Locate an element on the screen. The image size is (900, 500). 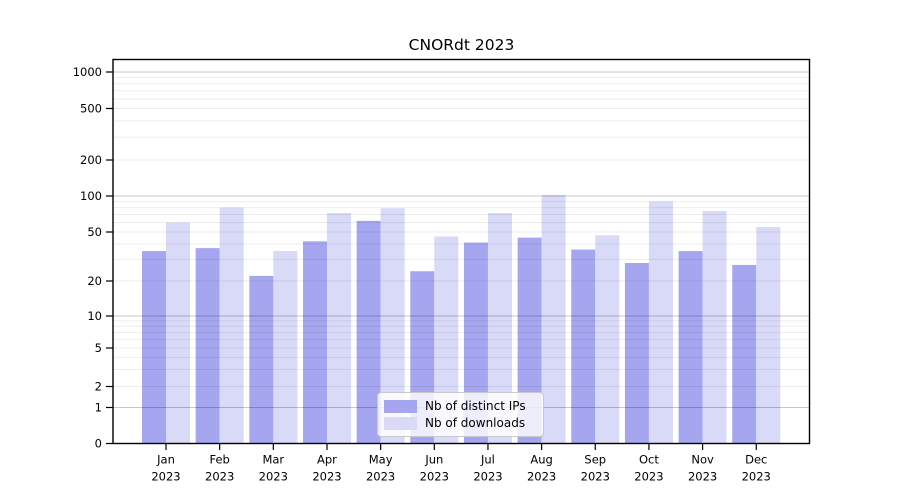
bar-distinct-ips-oct is located at coordinates (636, 353).